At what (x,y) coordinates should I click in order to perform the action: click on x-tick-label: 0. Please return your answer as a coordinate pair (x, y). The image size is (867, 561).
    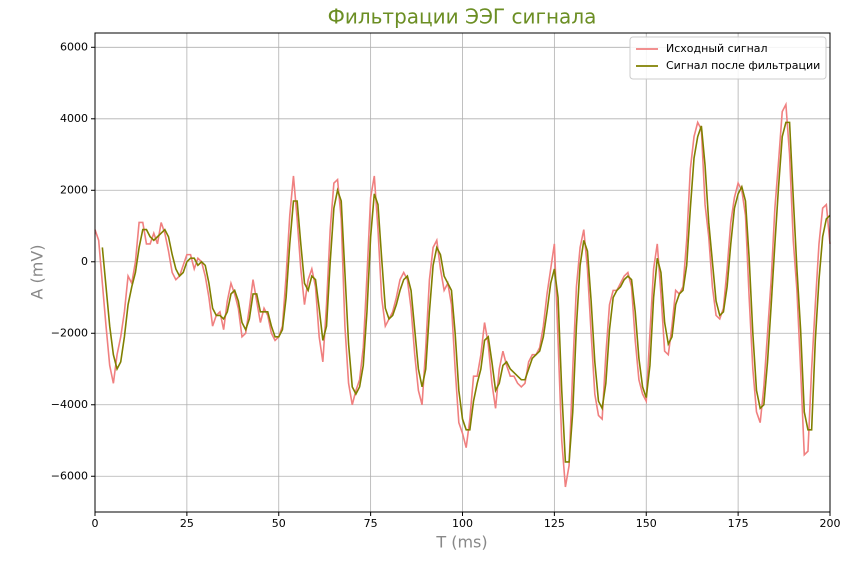
    Looking at the image, I should click on (95, 523).